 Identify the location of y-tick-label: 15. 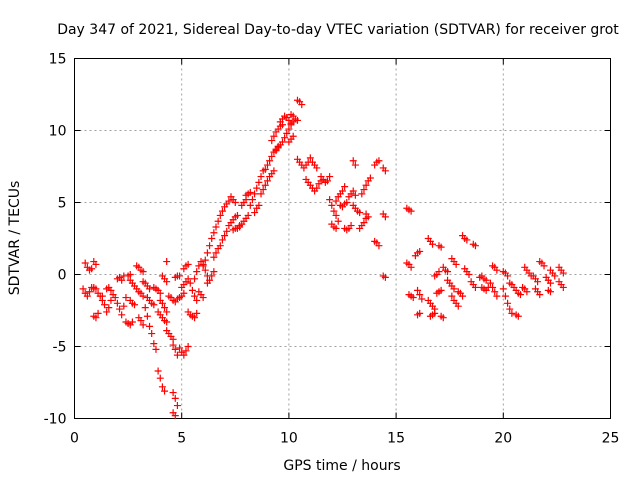
(58, 60).